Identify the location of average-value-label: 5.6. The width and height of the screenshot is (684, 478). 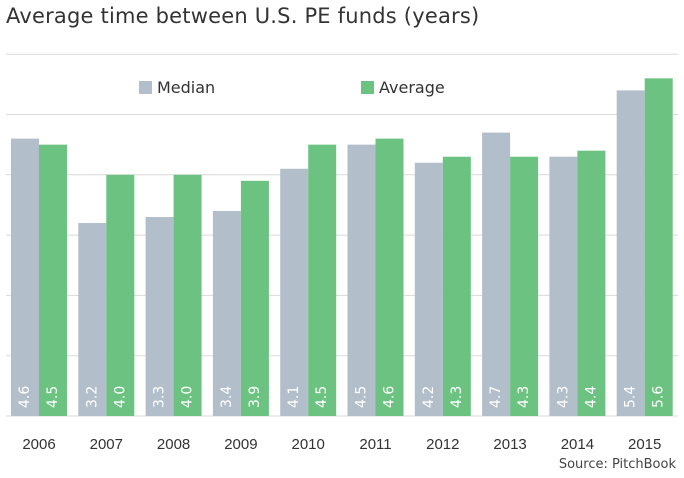
(659, 397).